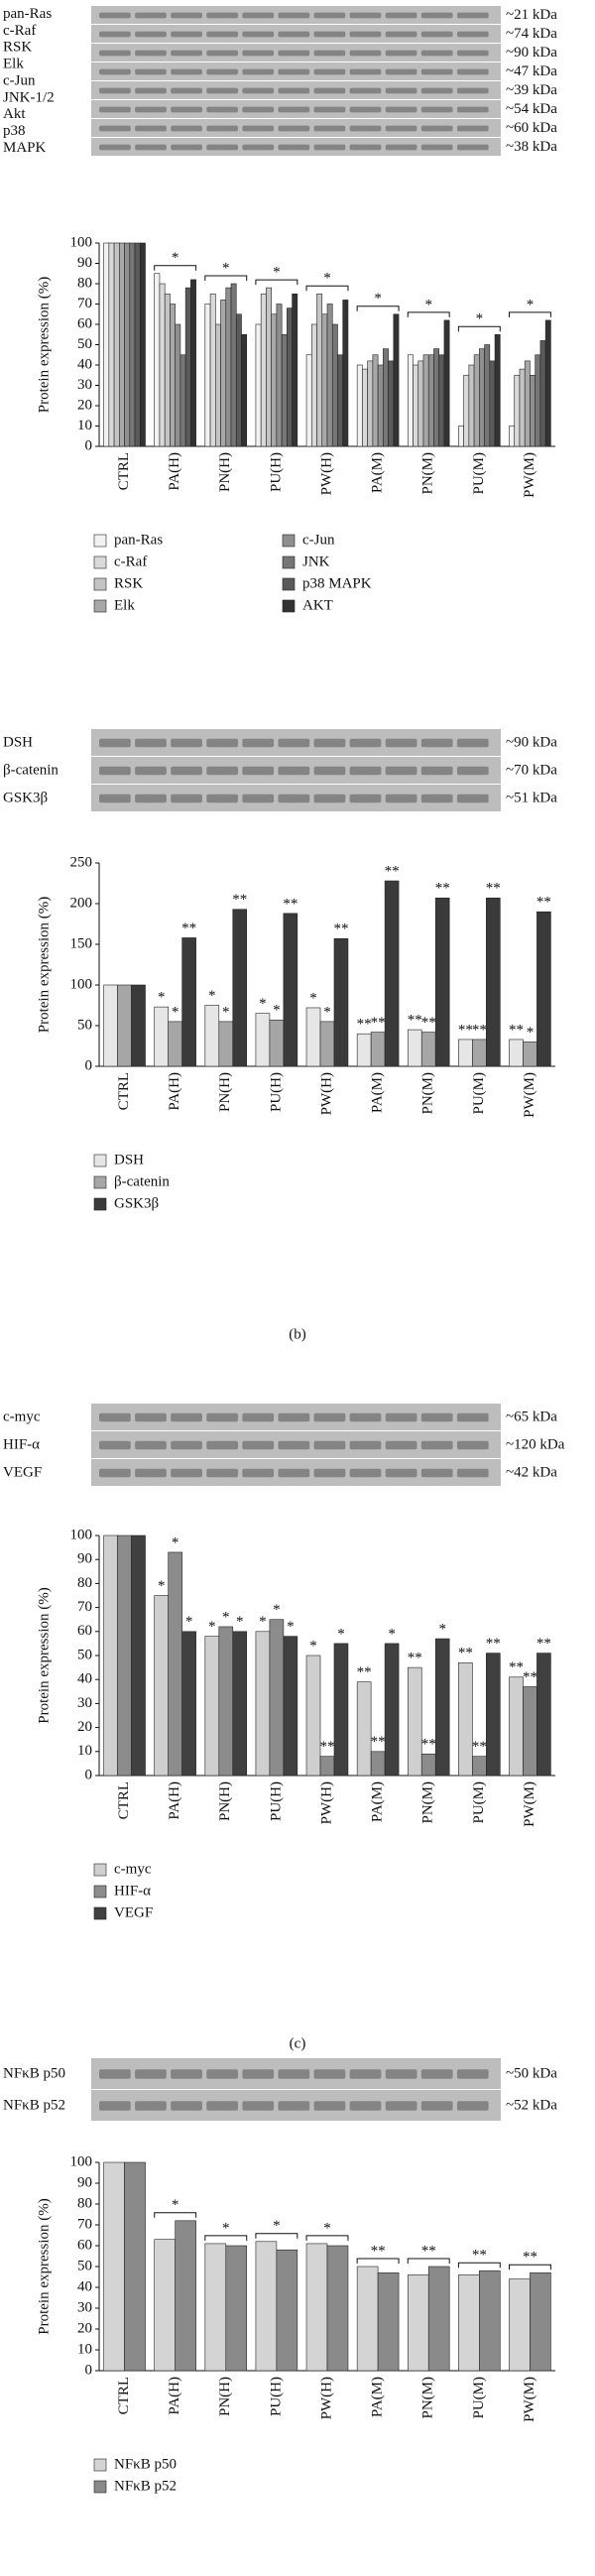 The width and height of the screenshot is (595, 2576). I want to click on y-tick-label: 90, so click(84, 1559).